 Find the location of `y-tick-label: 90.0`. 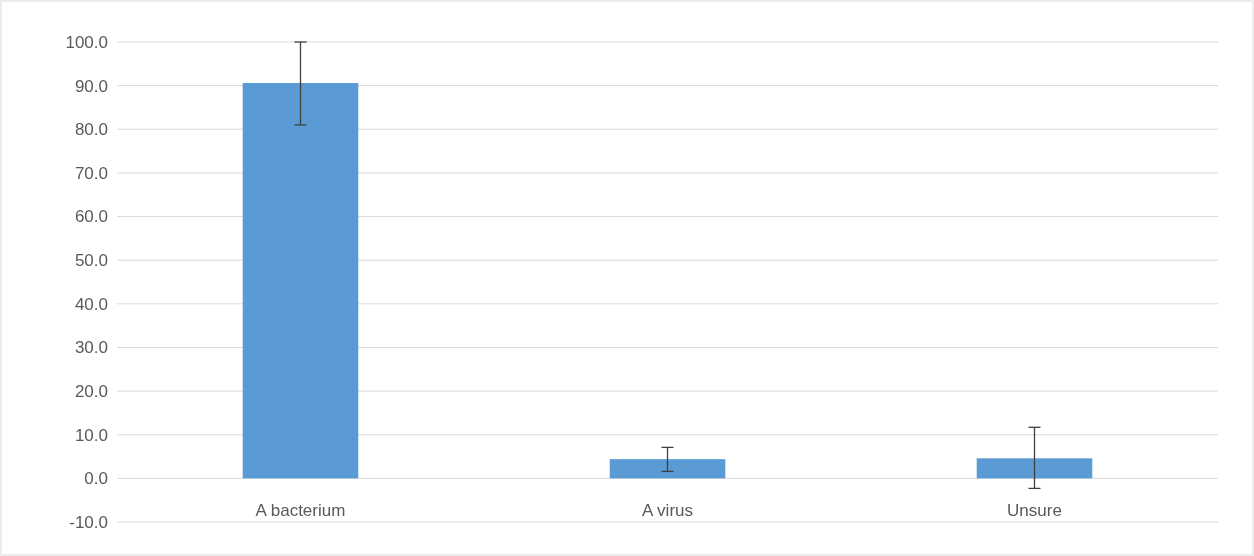

y-tick-label: 90.0 is located at coordinates (91, 86).